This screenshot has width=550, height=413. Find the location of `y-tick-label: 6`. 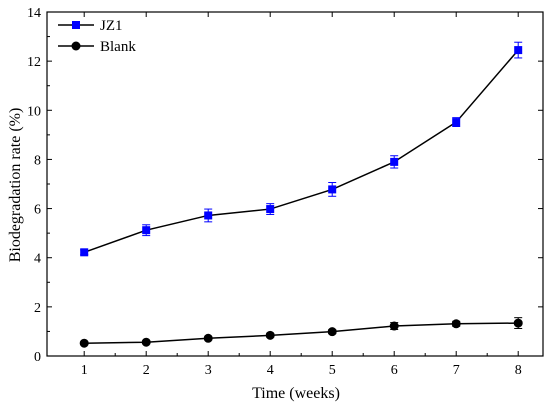

y-tick-label: 6 is located at coordinates (37, 210).